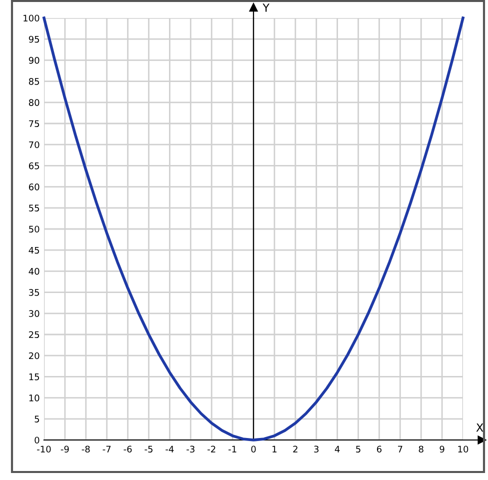  What do you see at coordinates (480, 427) in the screenshot?
I see `x-axis-title: X` at bounding box center [480, 427].